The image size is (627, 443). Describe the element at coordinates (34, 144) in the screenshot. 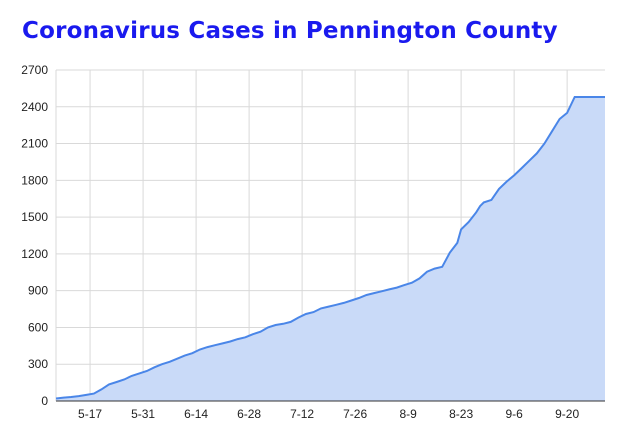

I see `y-tick-label: 2100` at that location.